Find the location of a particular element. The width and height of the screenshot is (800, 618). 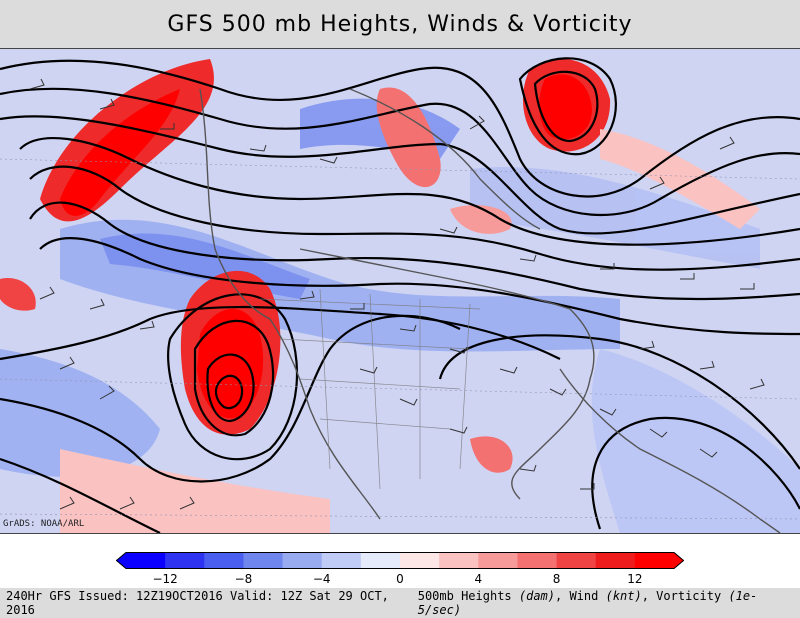

title-bar: GFS 500 mb Heights, Winds & Vorticity is located at coordinates (400, 24).